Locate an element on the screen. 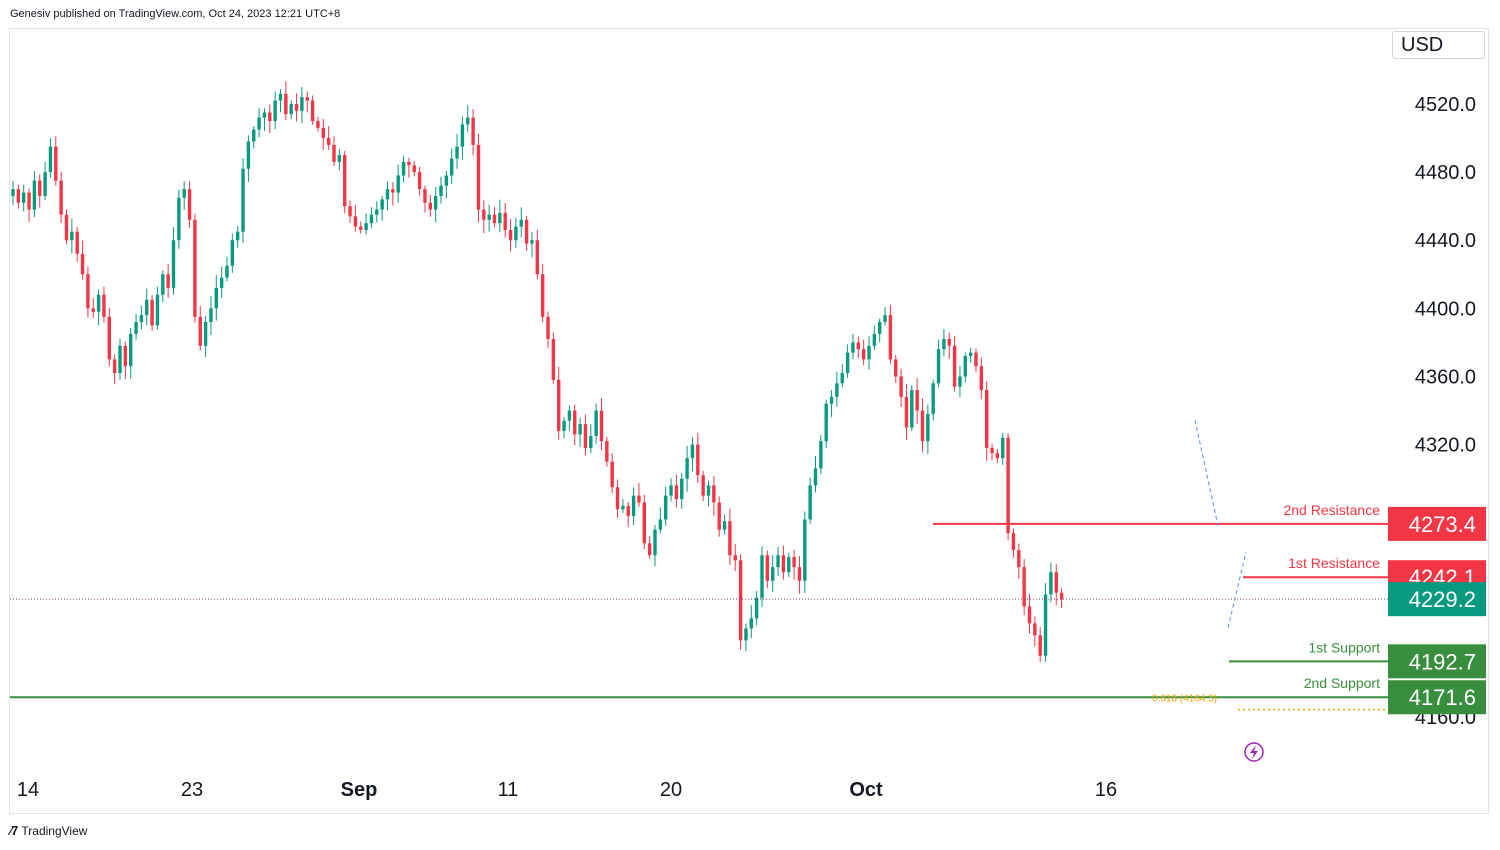 This screenshot has width=1500, height=850. x-tick-label: 16 is located at coordinates (1106, 790).